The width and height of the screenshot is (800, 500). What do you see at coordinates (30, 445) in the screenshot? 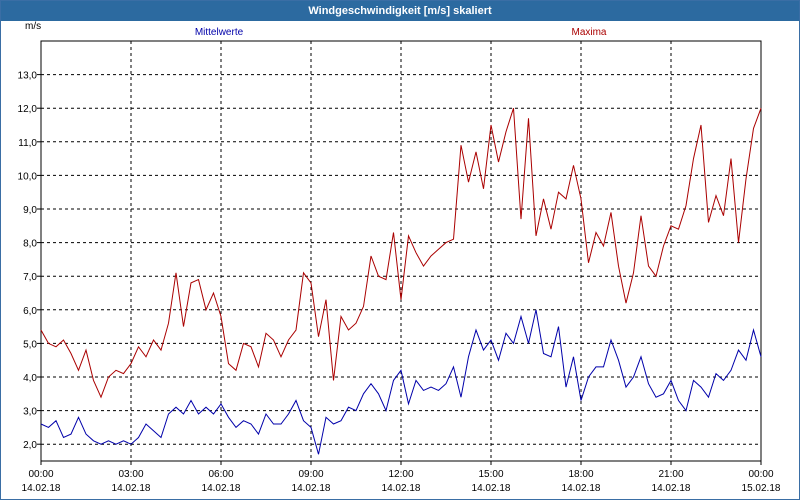
I see `y-tick-label: 2,0` at bounding box center [30, 445].